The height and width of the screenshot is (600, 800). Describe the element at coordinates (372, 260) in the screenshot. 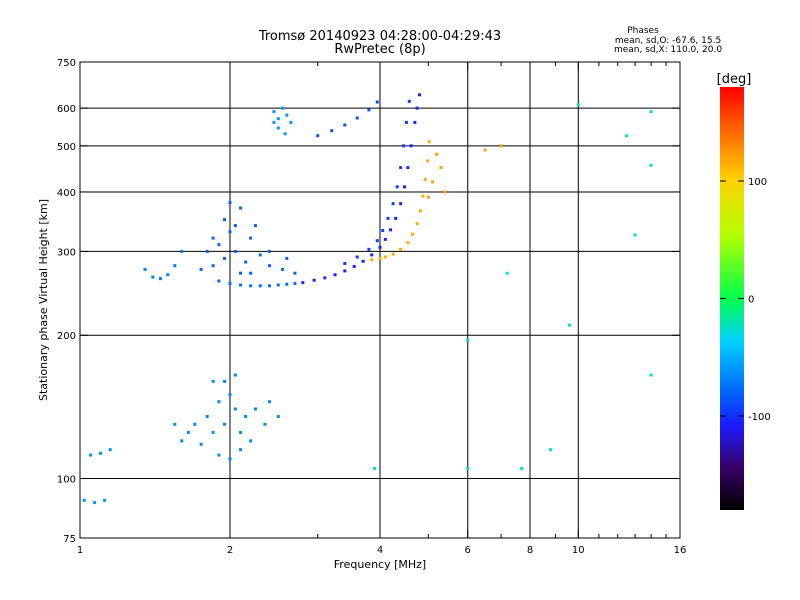

I see `data-point-s3-p0` at that location.